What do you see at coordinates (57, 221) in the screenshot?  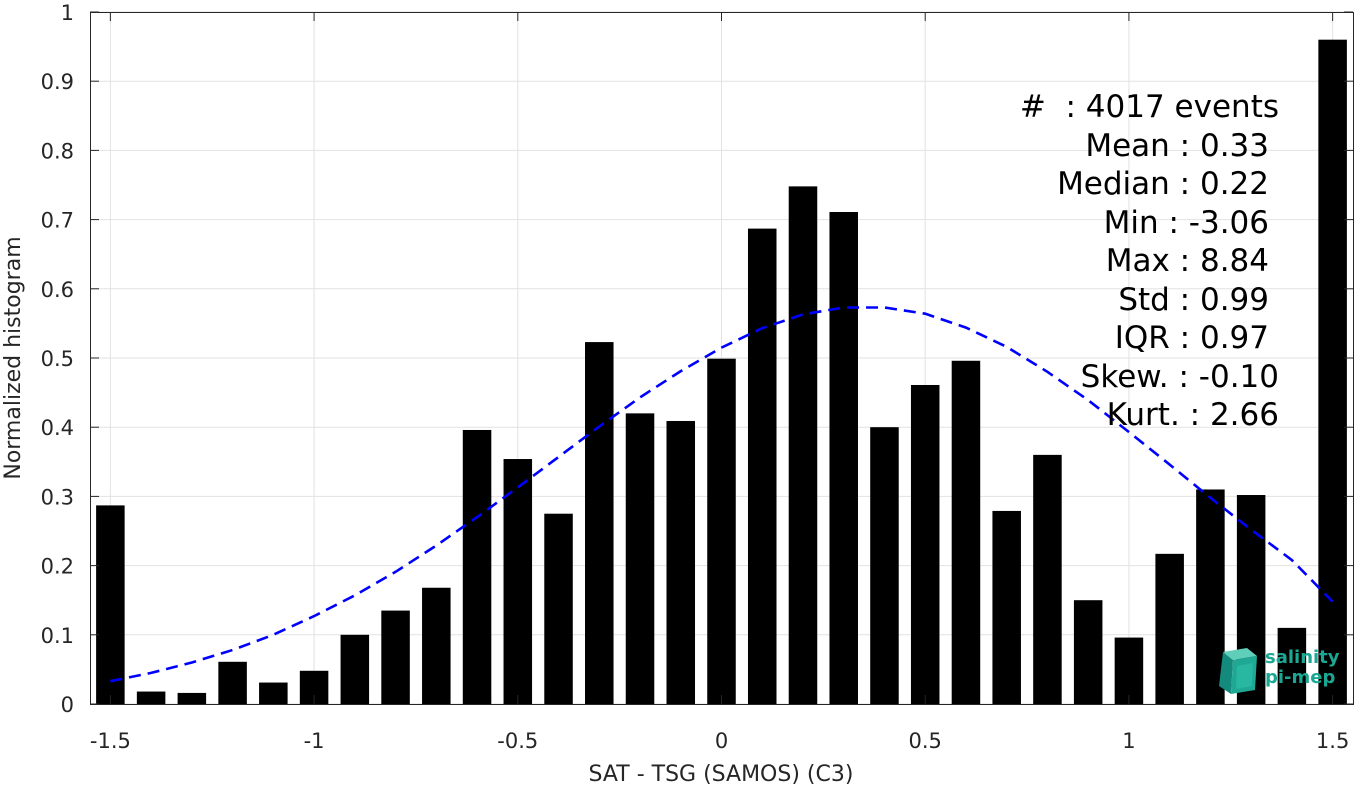 I see `y-tick-label: 0.7` at bounding box center [57, 221].